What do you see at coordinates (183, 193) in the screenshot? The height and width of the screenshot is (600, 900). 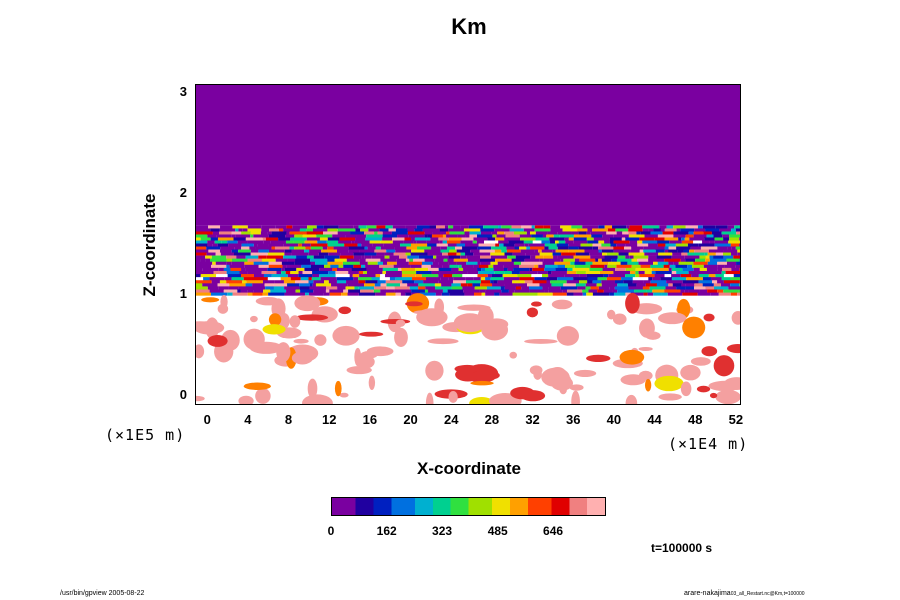 I see `y-tick-label: 2` at bounding box center [183, 193].